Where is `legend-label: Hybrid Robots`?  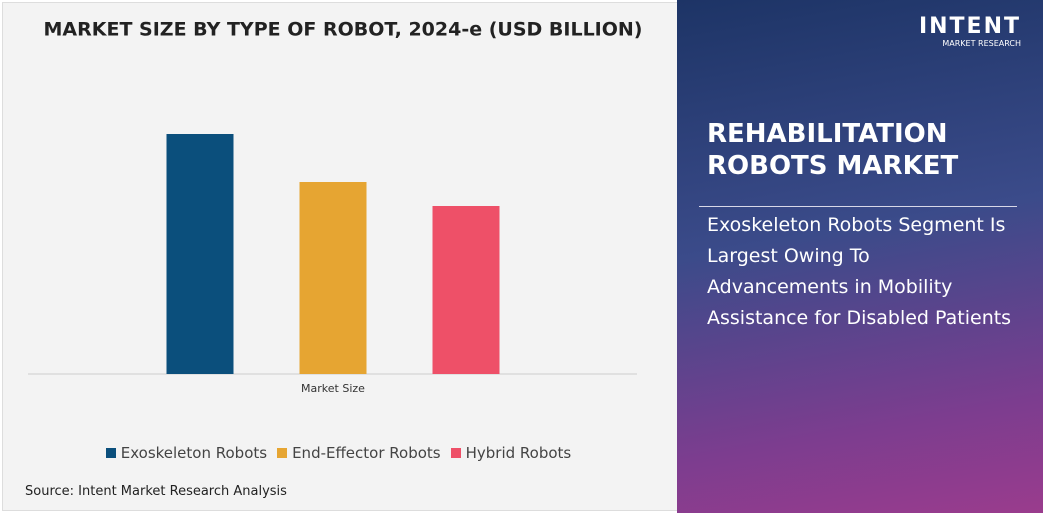 legend-label: Hybrid Robots is located at coordinates (518, 453).